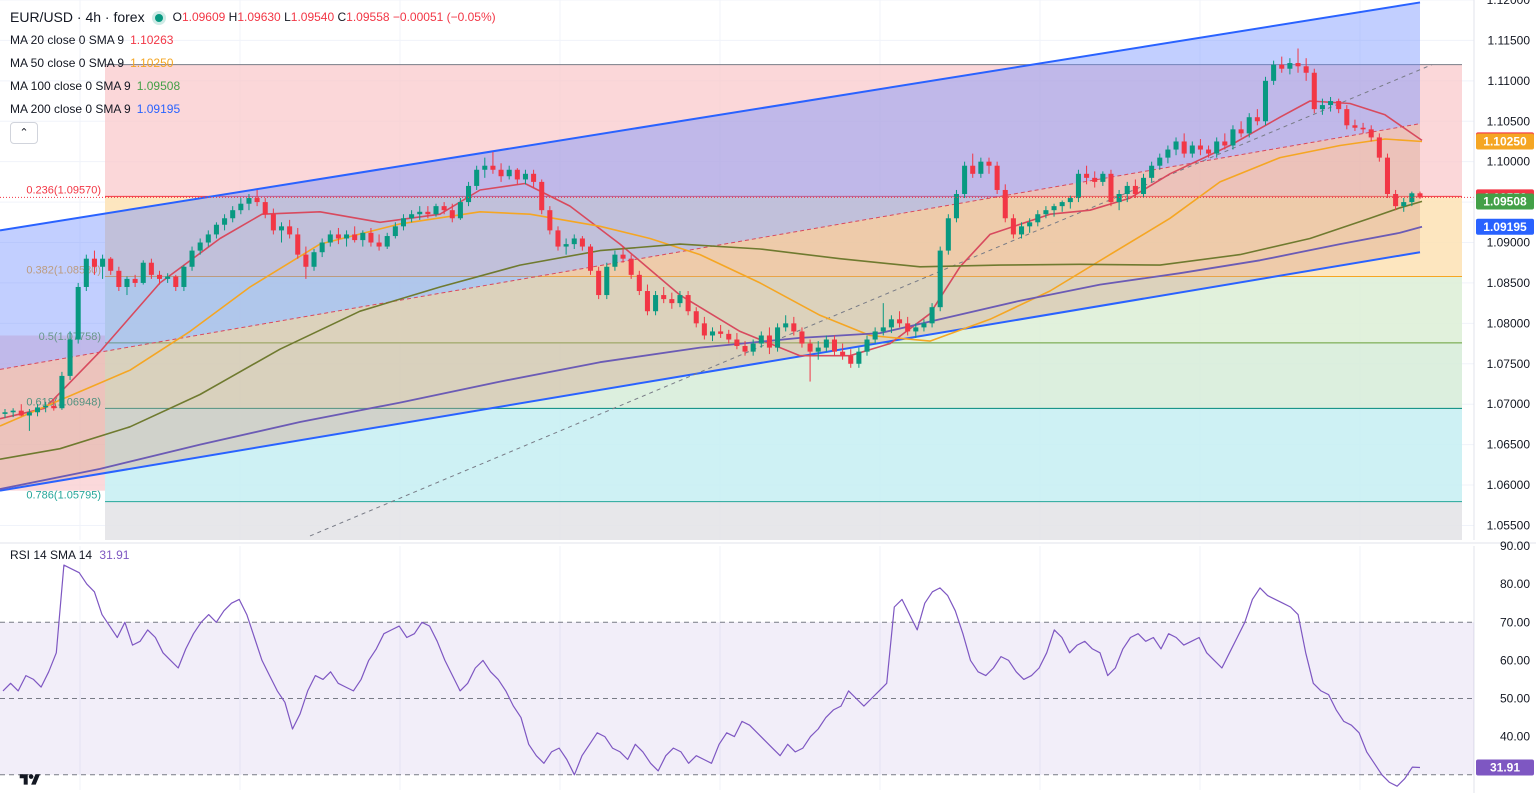 The image size is (1536, 793). Describe the element at coordinates (1509, 40) in the screenshot. I see `price-axis-tick: 1.11500` at that location.